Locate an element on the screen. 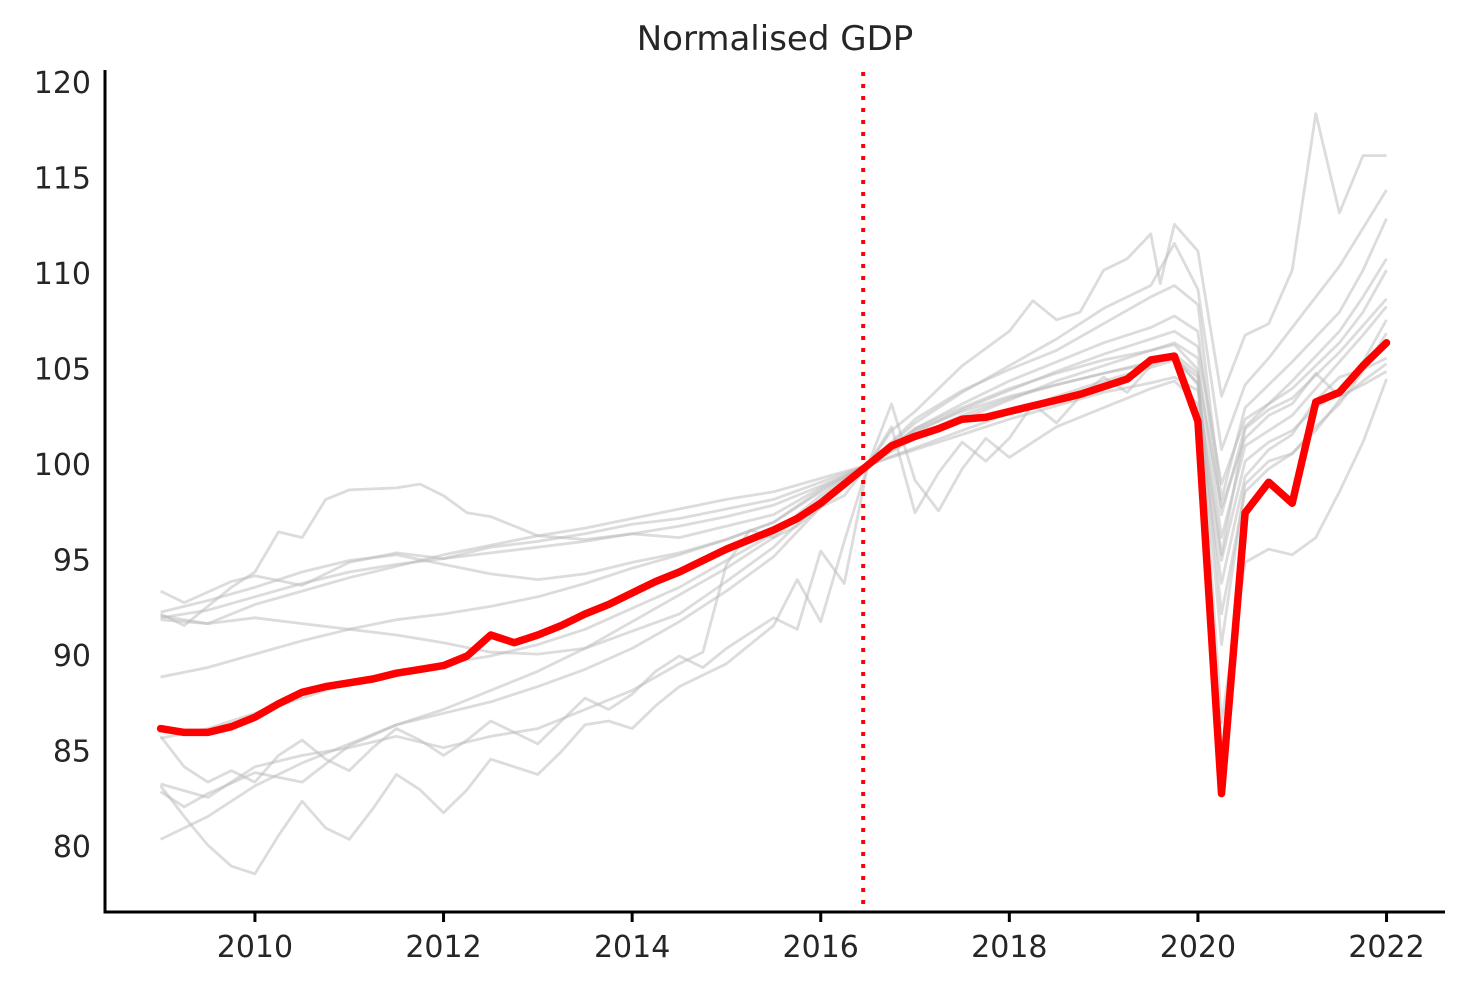 The height and width of the screenshot is (988, 1463). x-tick-label: 2014 is located at coordinates (632, 947).